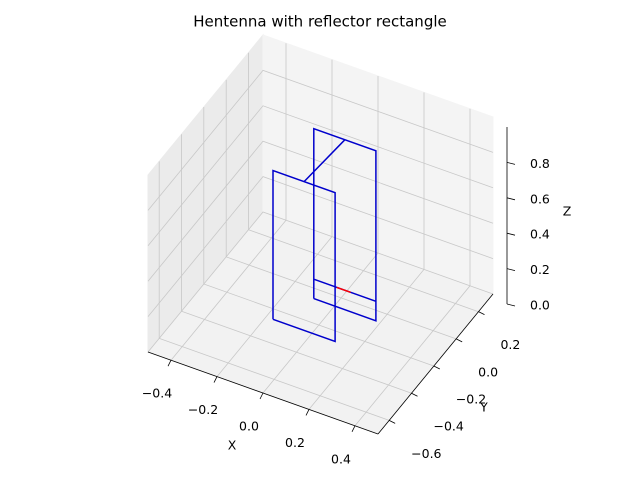 The height and width of the screenshot is (484, 640). Describe the element at coordinates (567, 211) in the screenshot. I see `z-axis-label: Z` at that location.